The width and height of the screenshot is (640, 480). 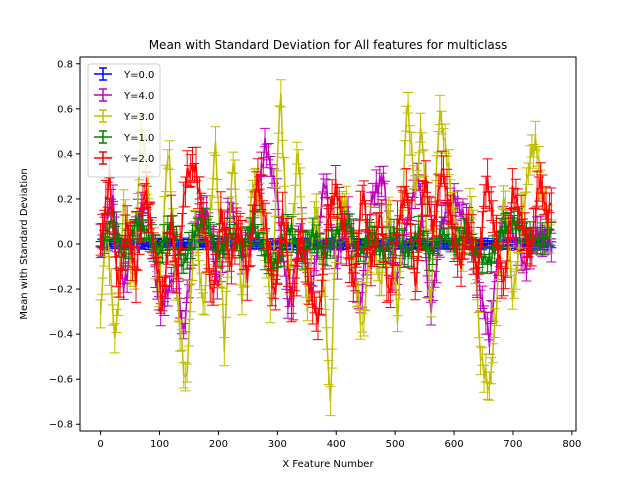 What do you see at coordinates (61, 290) in the screenshot?
I see `y-tick-label: −0.2` at bounding box center [61, 290].